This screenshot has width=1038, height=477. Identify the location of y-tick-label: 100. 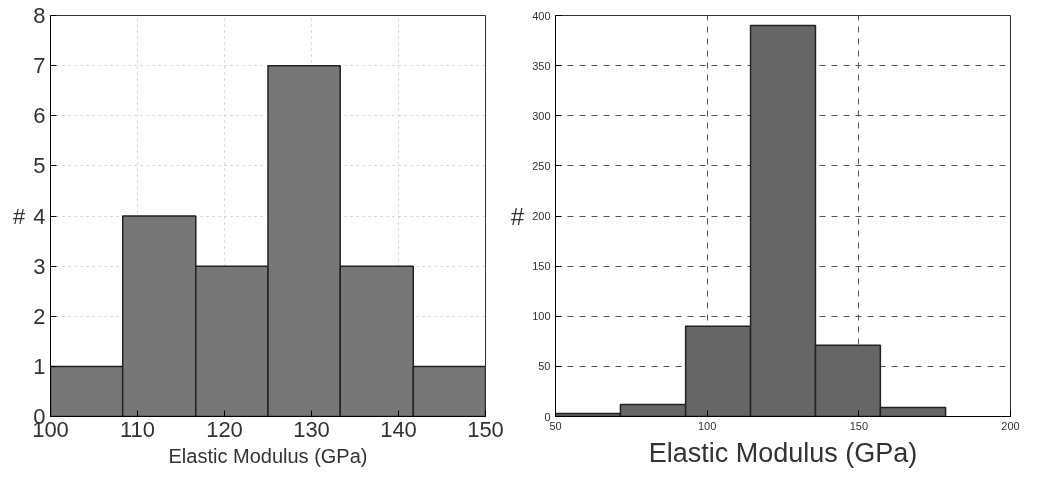
(541, 316).